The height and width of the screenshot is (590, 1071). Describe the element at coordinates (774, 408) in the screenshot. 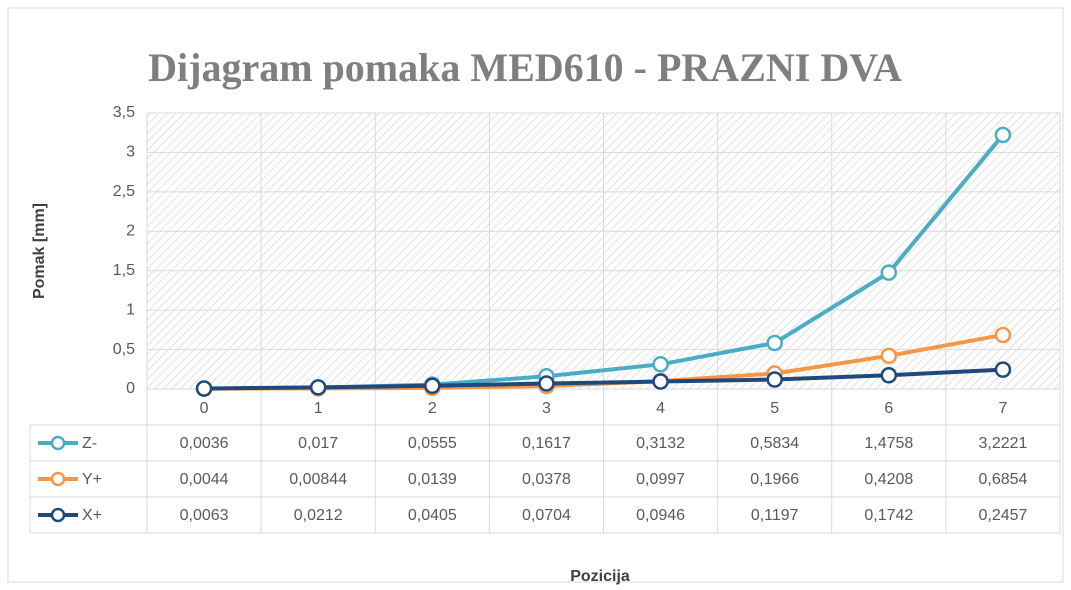

I see `x-tick-label: 5` at that location.